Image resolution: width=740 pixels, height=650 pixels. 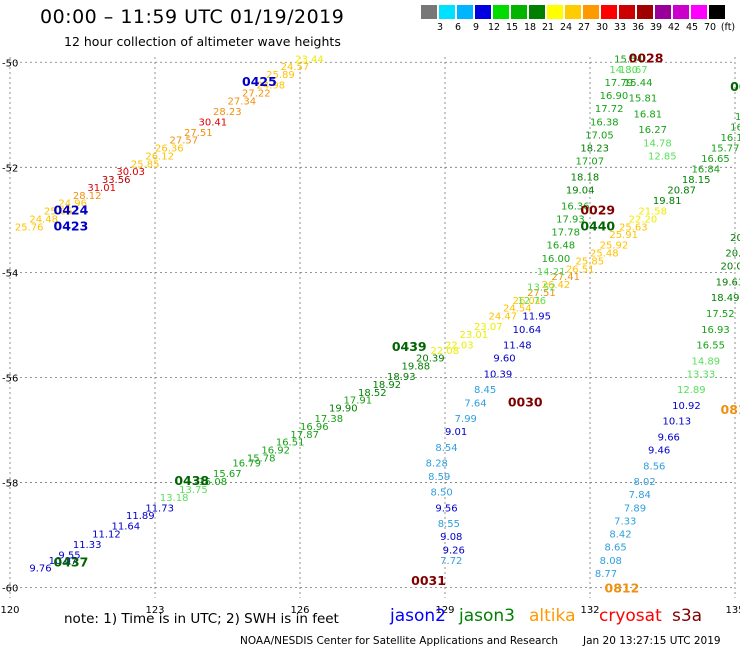 I want to click on swh-value: 14.78, so click(x=657, y=143).